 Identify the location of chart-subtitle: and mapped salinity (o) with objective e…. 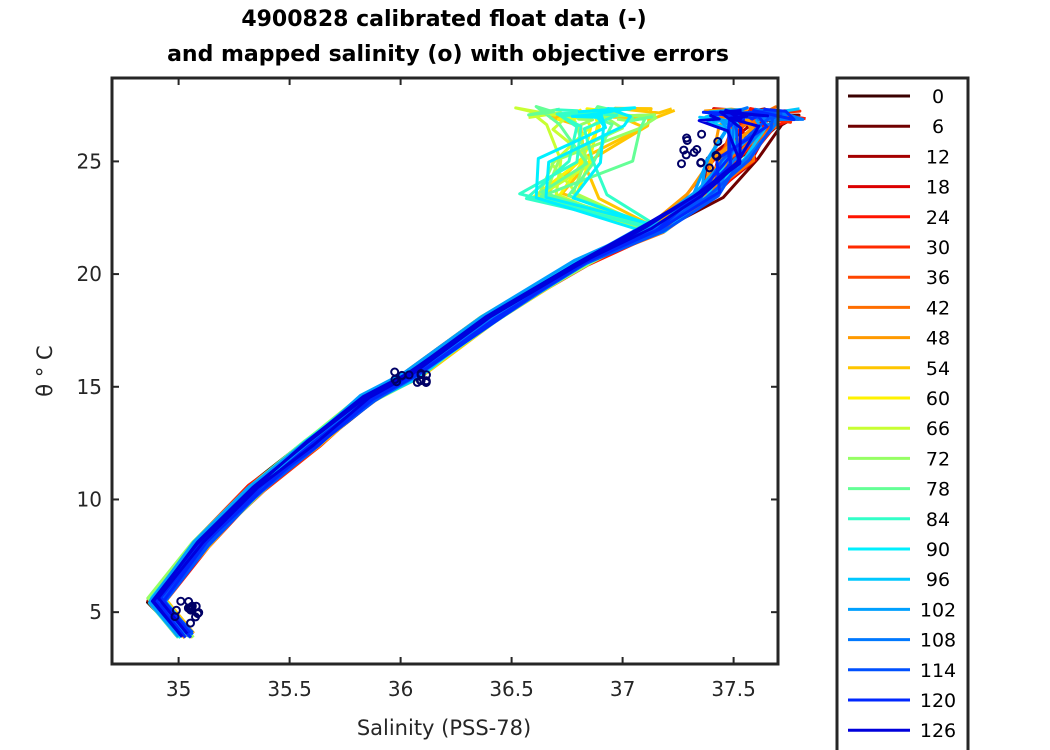
(448, 54).